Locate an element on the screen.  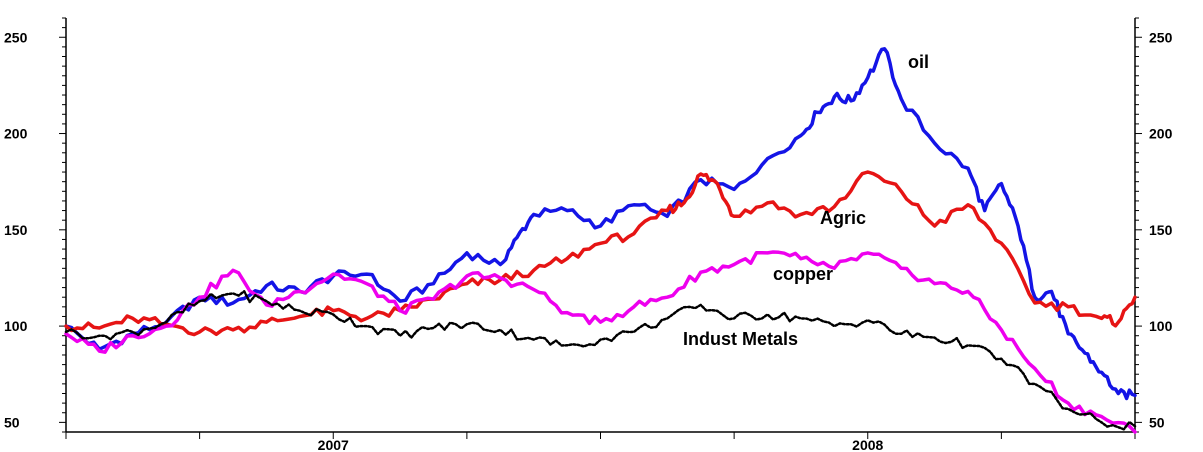
x-tick-label: 2008 is located at coordinates (867, 444).